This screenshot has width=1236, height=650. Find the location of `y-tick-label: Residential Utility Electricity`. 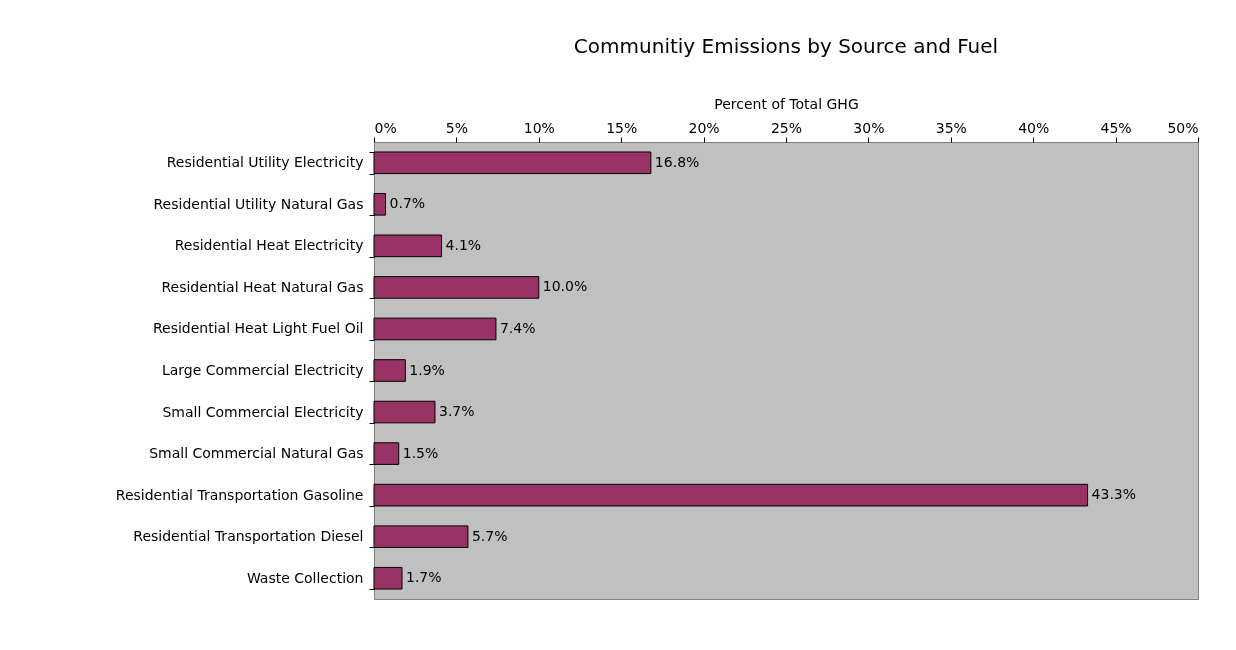

y-tick-label: Residential Utility Electricity is located at coordinates (265, 162).